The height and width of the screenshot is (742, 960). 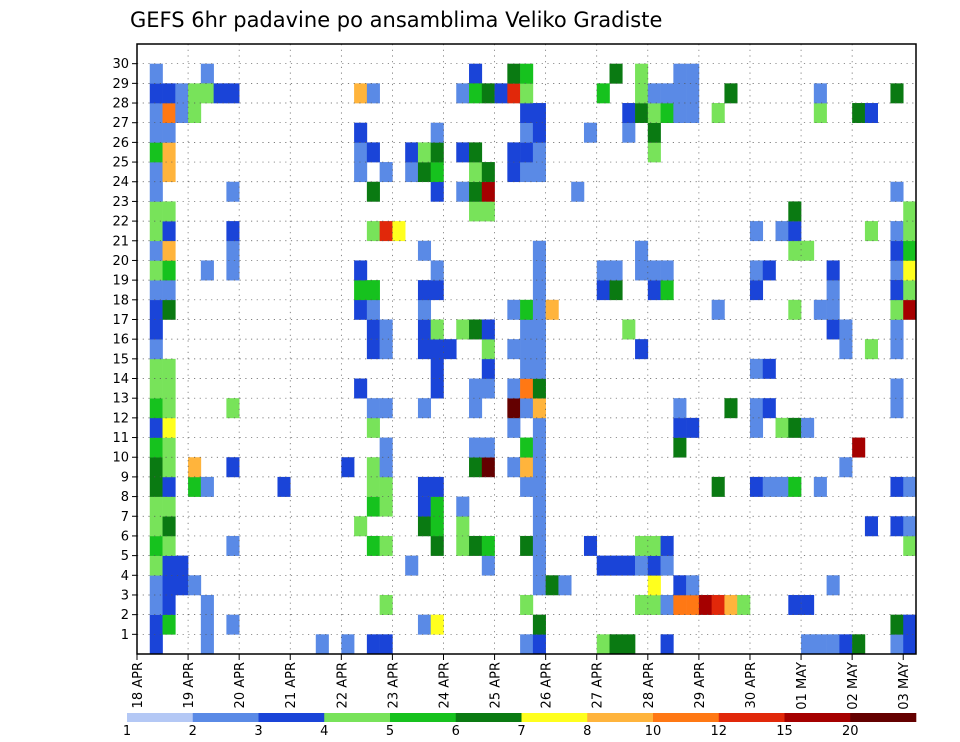 I want to click on colorbar-label: 5, so click(x=390, y=731).